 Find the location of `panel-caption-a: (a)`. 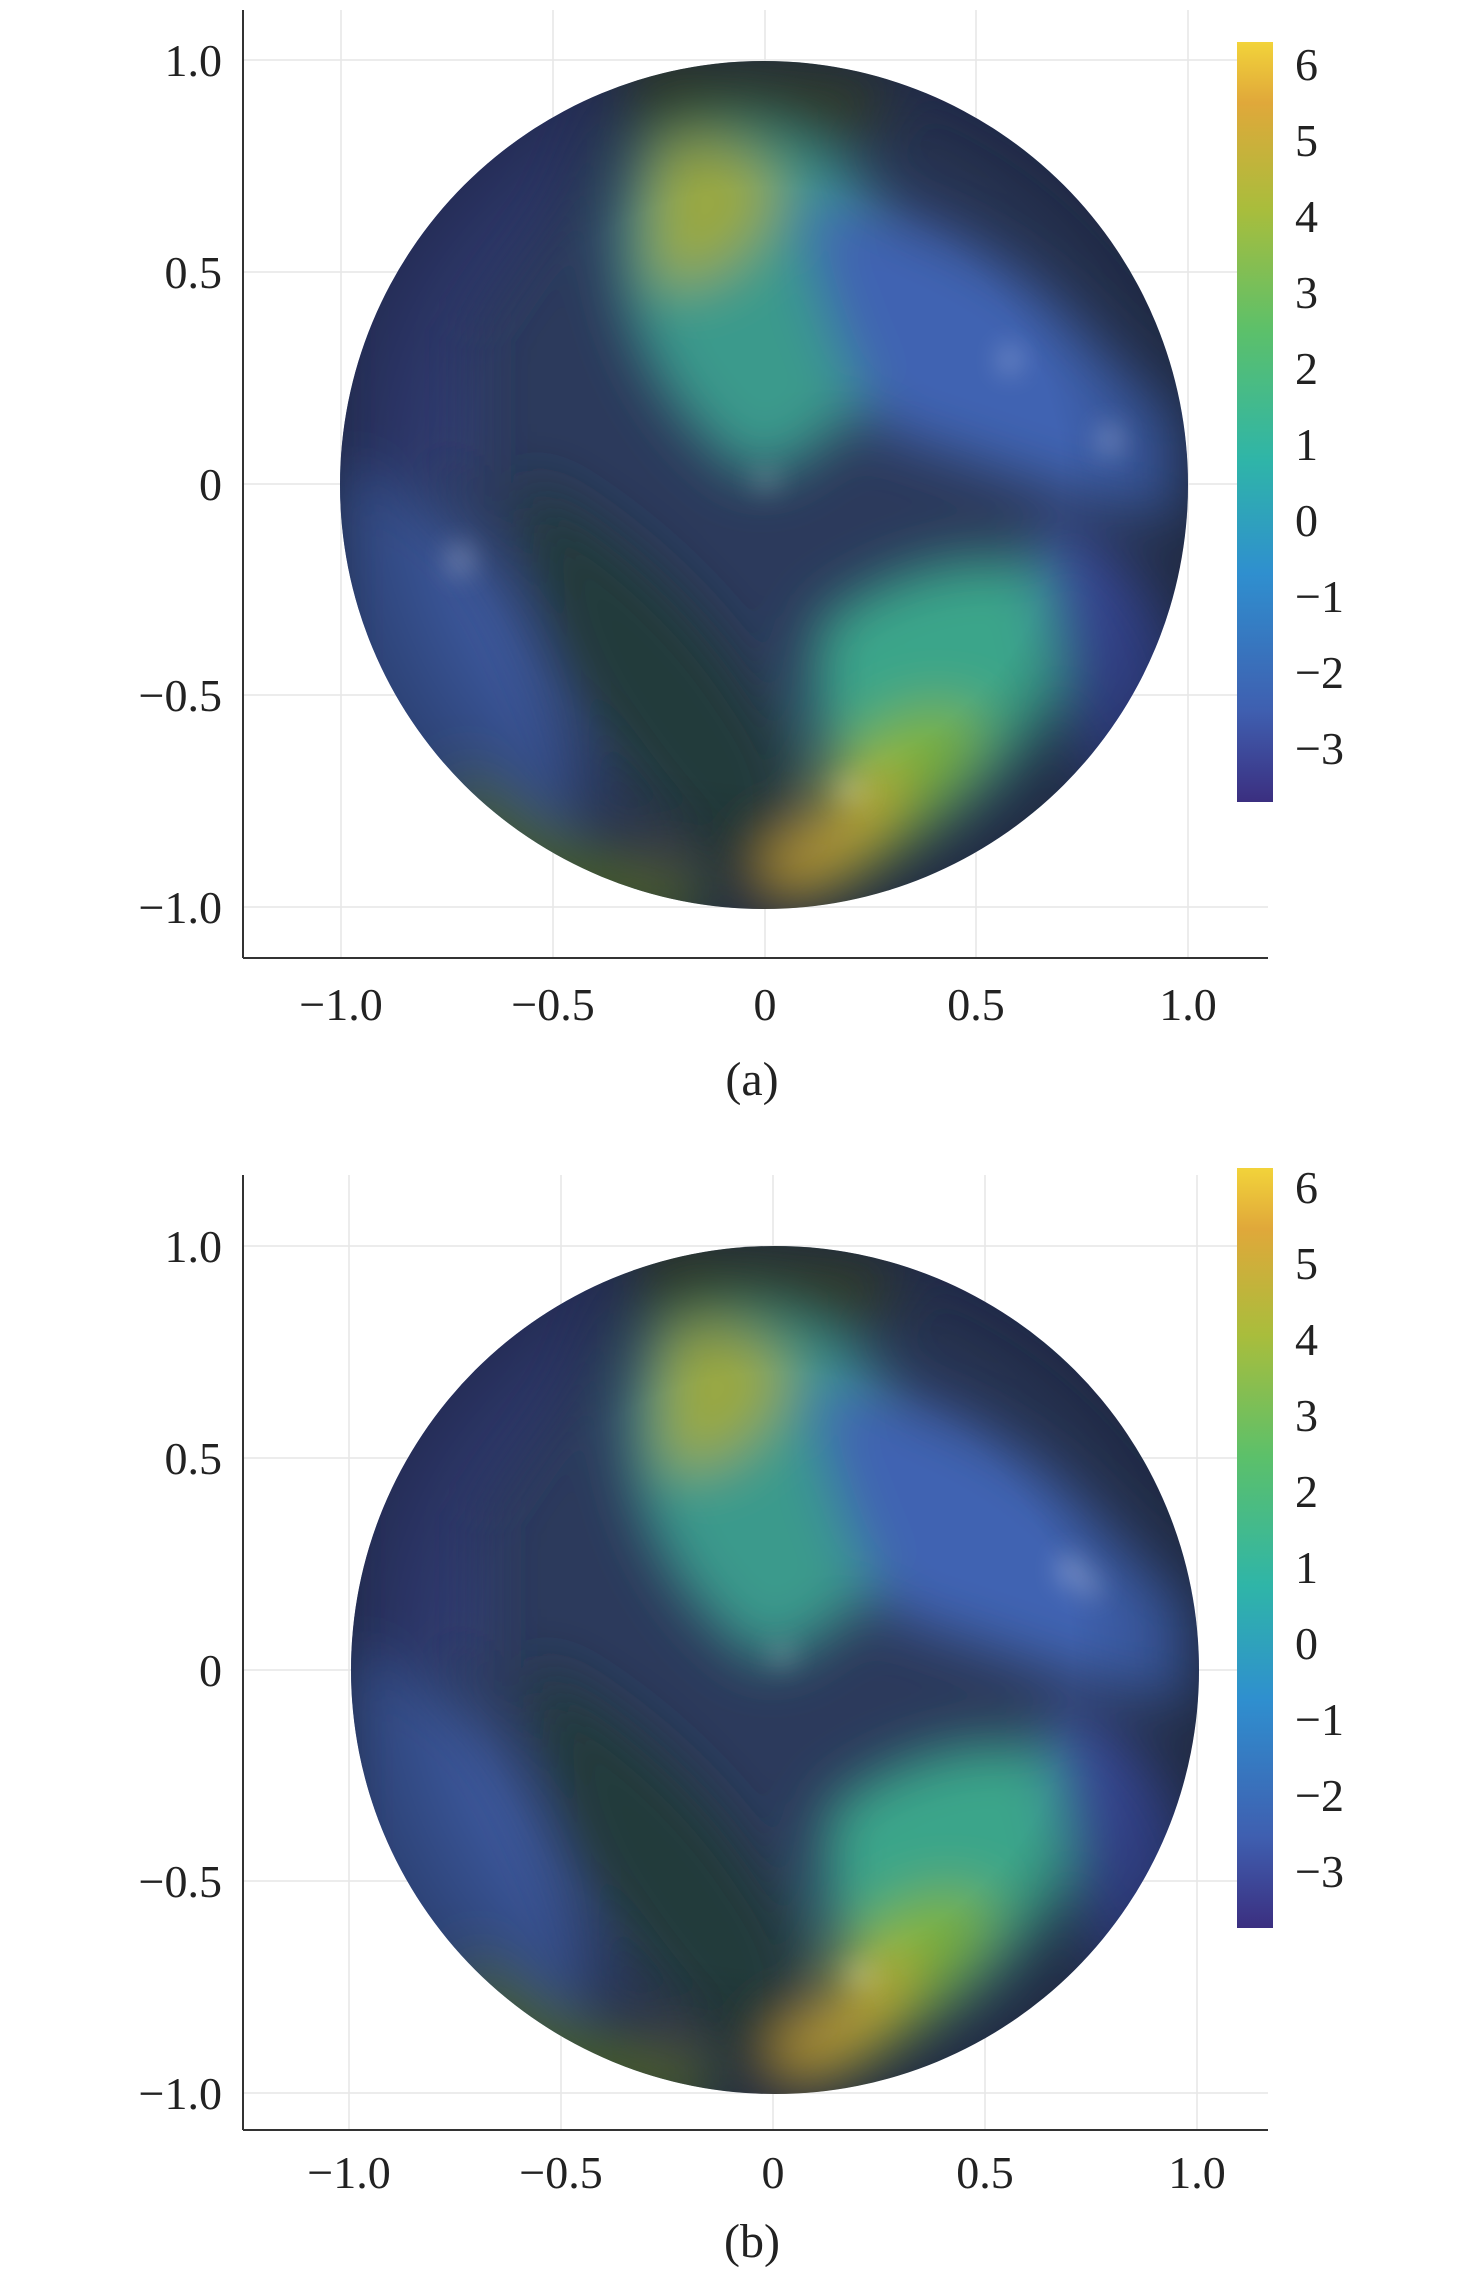

panel-caption-a: (a) is located at coordinates (751, 1079).